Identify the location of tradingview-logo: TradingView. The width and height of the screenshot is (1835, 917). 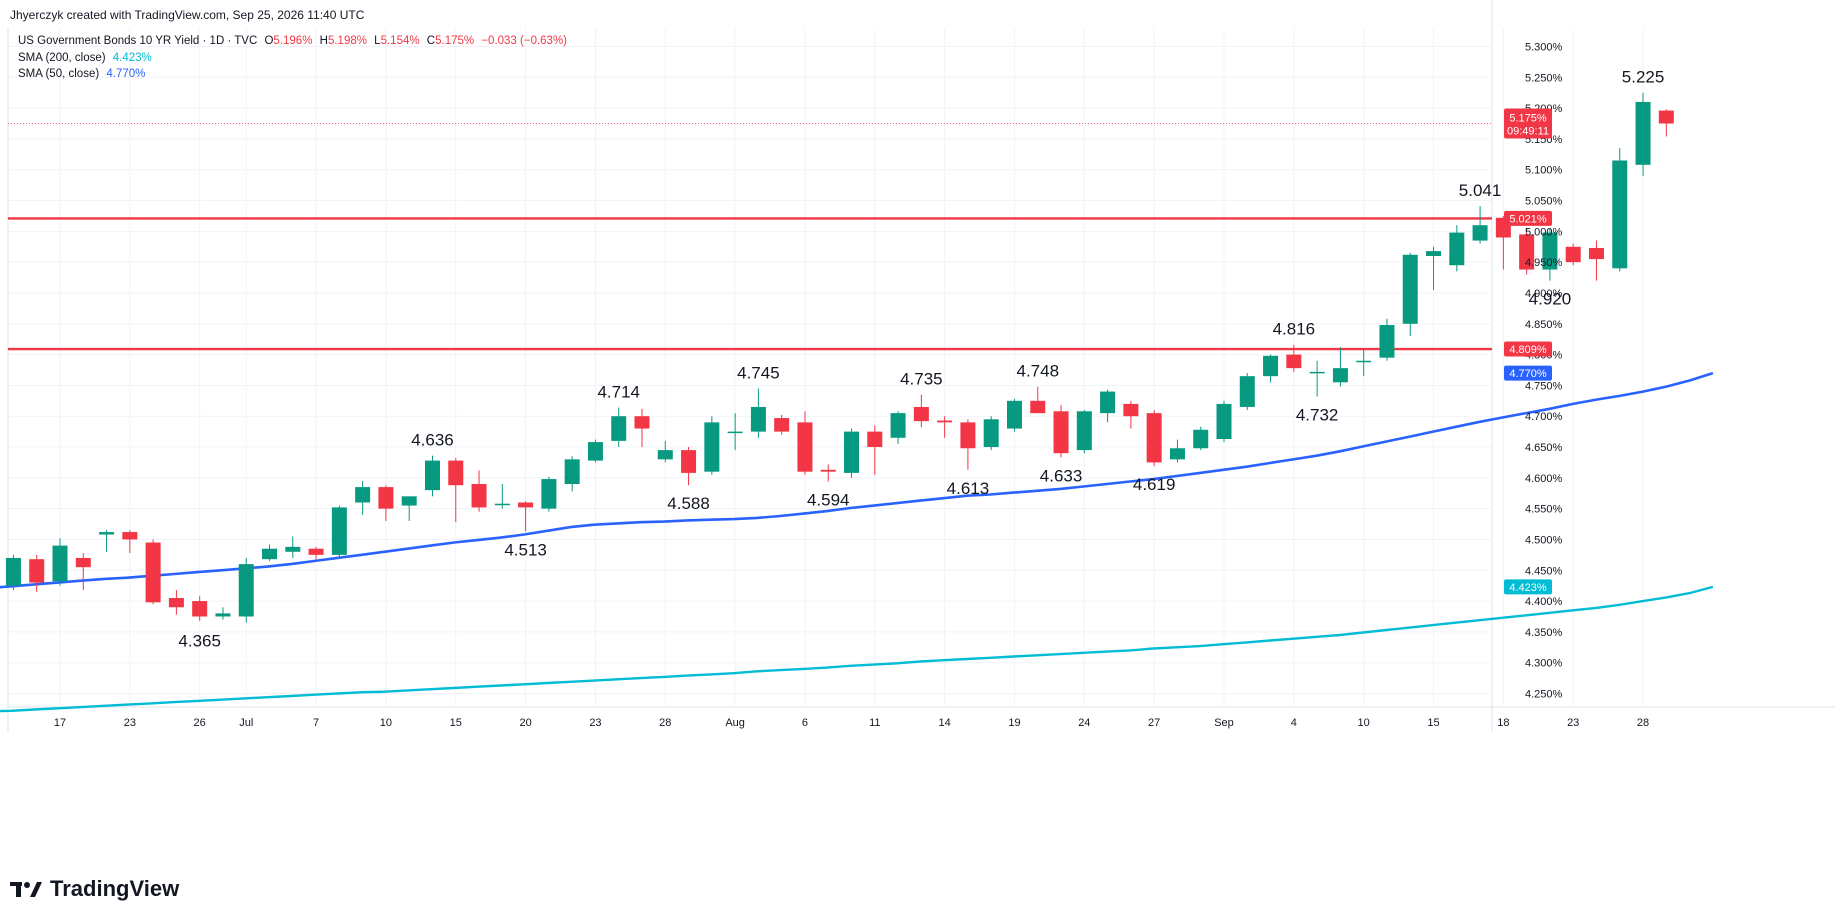
(94, 889).